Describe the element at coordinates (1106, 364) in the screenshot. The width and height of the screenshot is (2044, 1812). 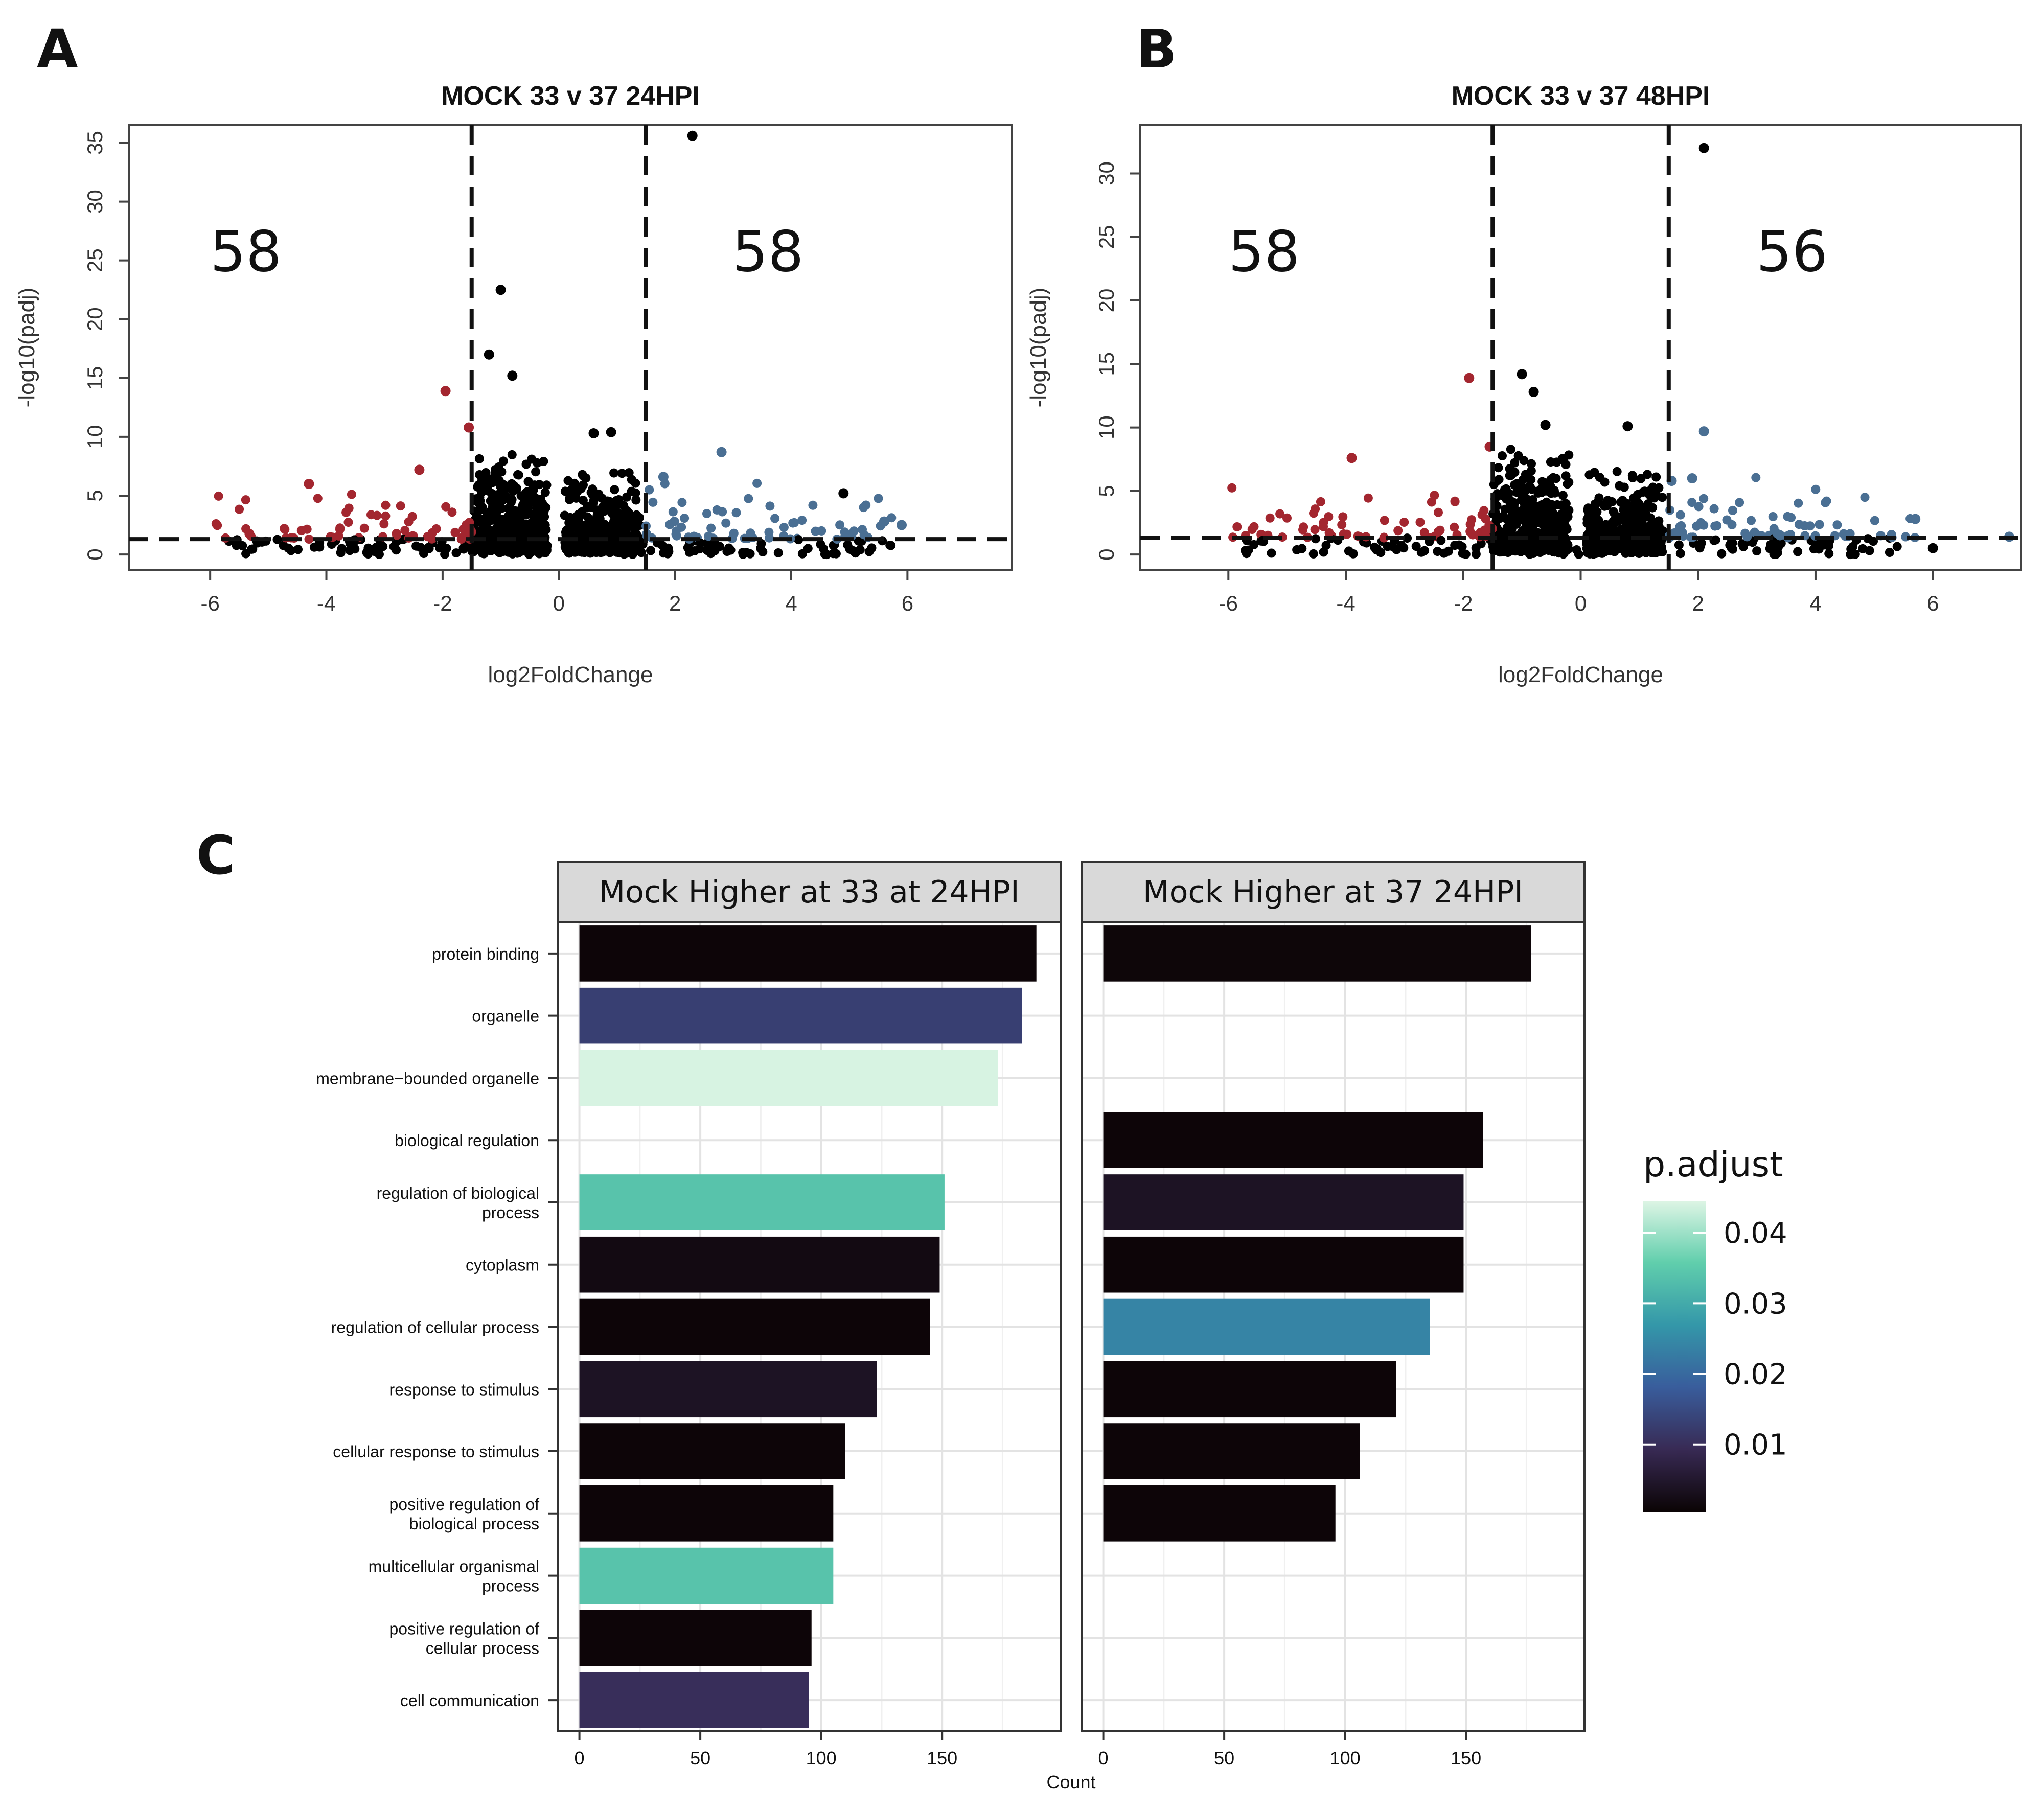
I see `y-tick-label: 15` at that location.